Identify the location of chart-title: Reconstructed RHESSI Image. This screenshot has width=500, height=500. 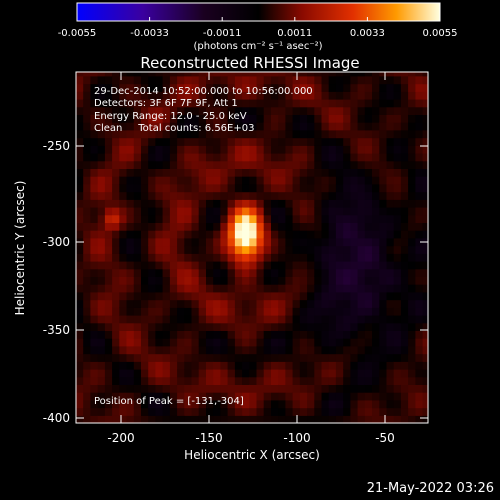
(249, 63).